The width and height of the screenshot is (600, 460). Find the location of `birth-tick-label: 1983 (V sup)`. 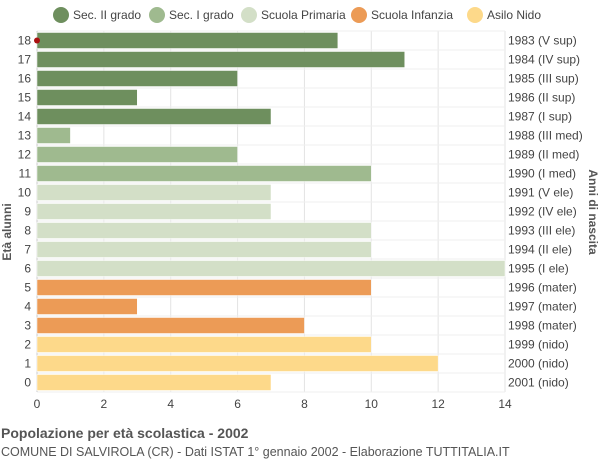

birth-tick-label: 1983 (V sup) is located at coordinates (542, 41).